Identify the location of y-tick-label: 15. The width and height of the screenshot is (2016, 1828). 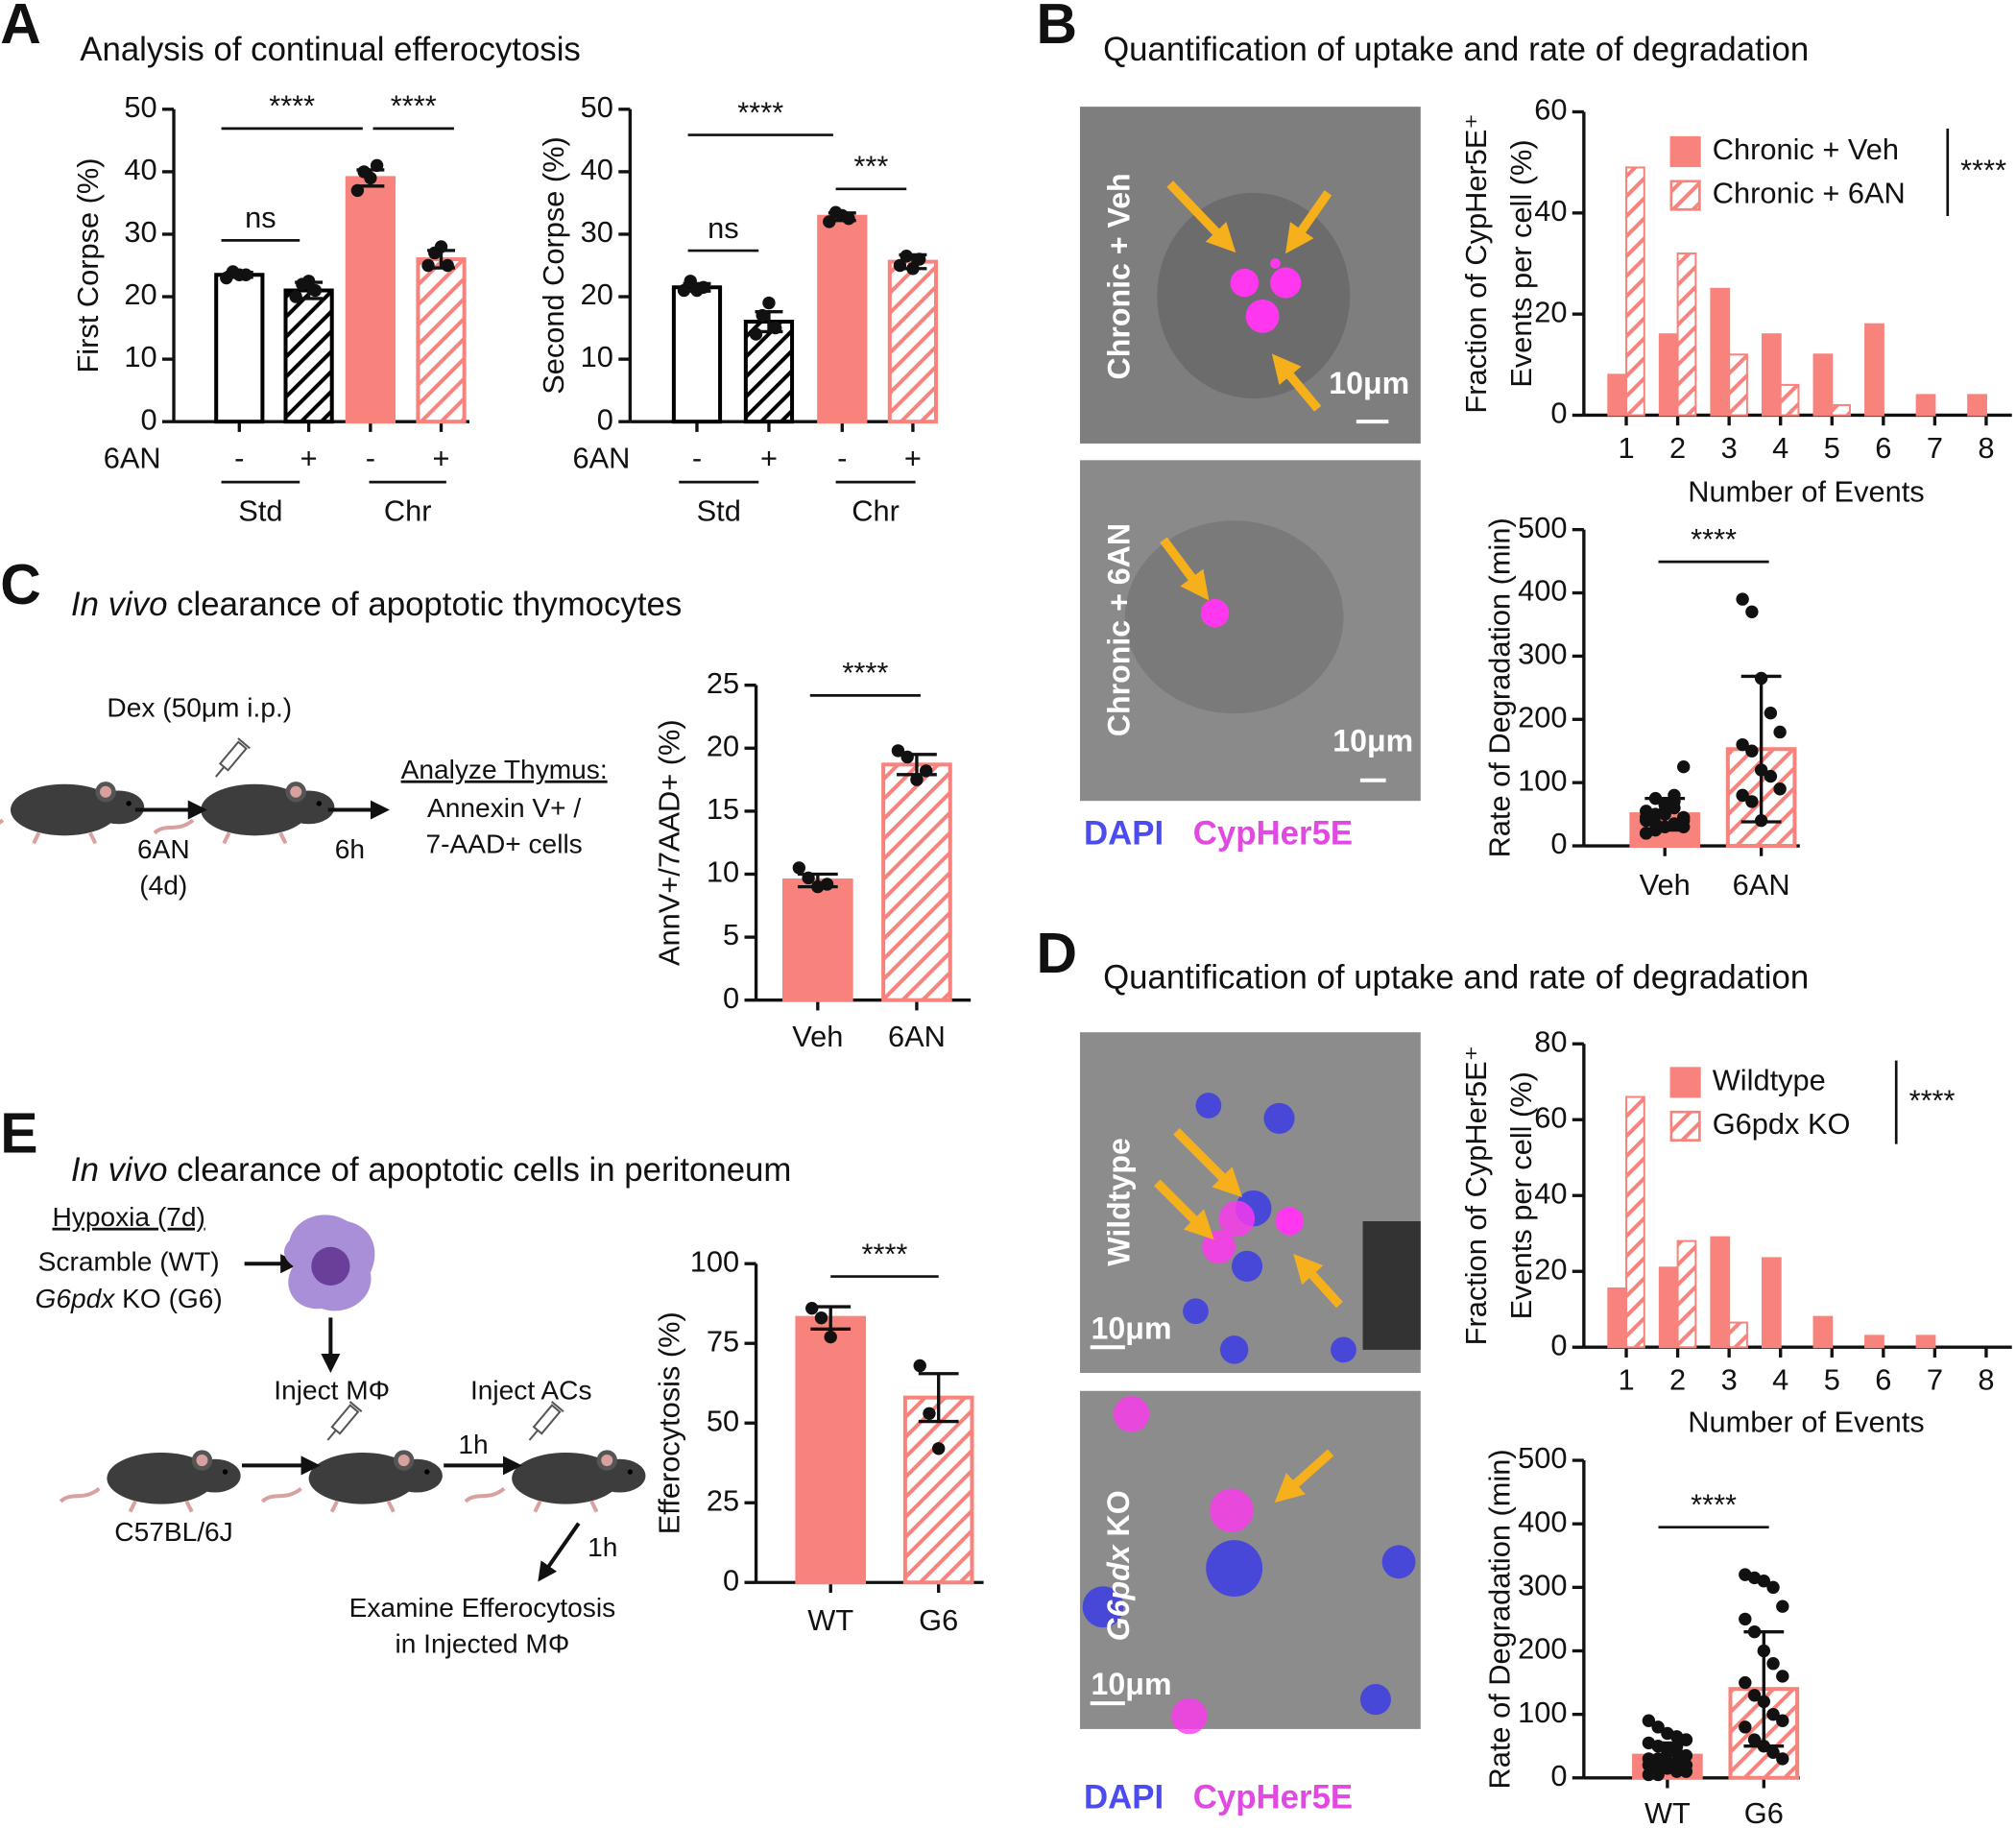
(723, 809).